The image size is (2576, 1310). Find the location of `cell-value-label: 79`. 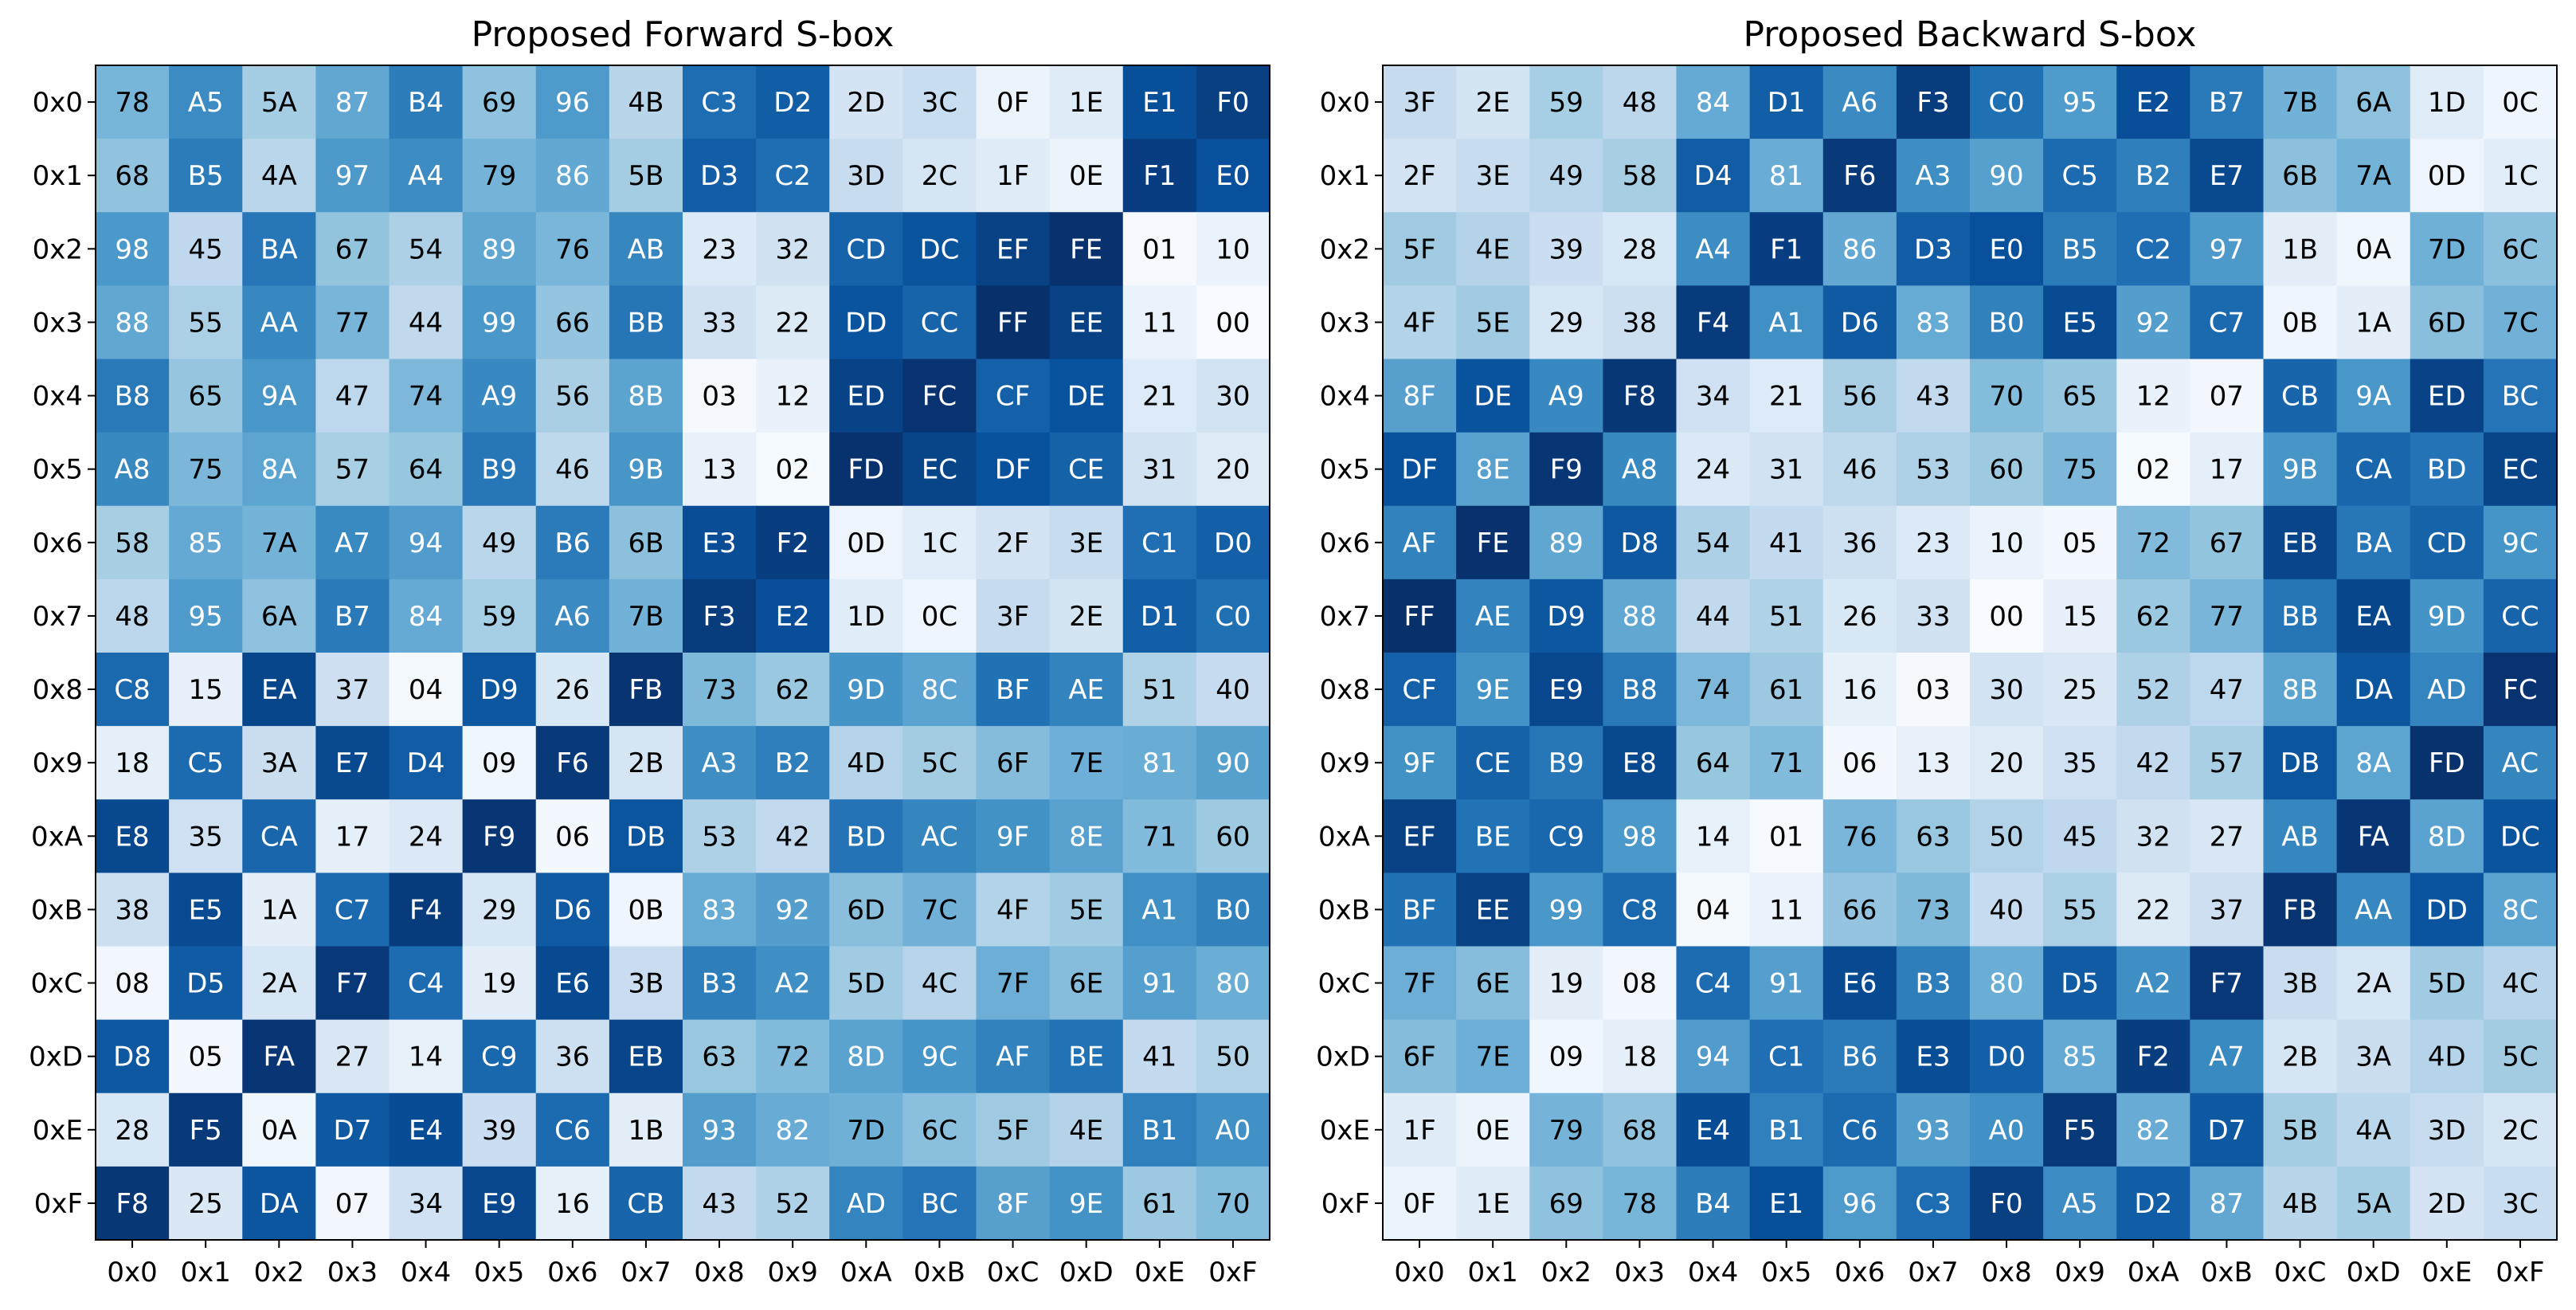

cell-value-label: 79 is located at coordinates (499, 176).